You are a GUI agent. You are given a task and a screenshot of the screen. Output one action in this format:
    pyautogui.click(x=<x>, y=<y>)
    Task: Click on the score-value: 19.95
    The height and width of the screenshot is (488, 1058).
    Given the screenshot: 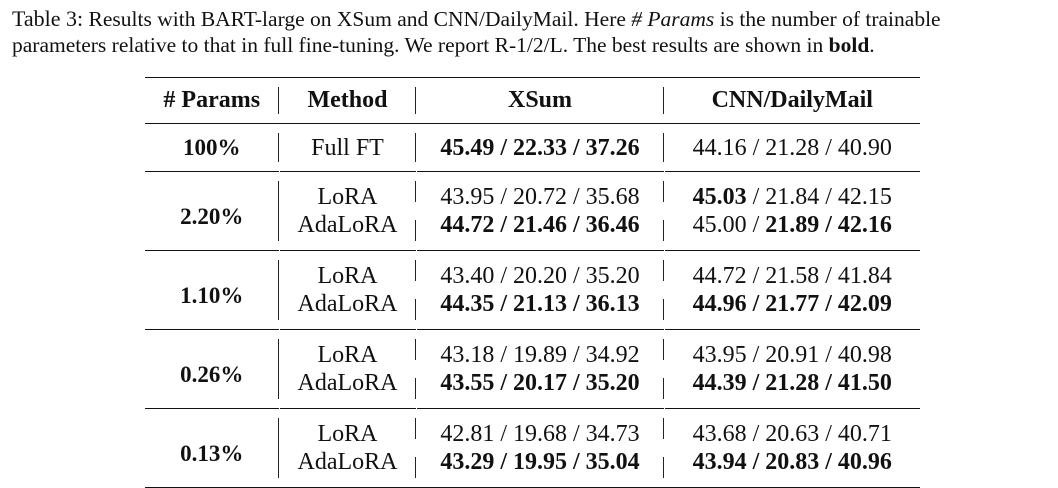 What is the action you would take?
    pyautogui.click(x=540, y=462)
    